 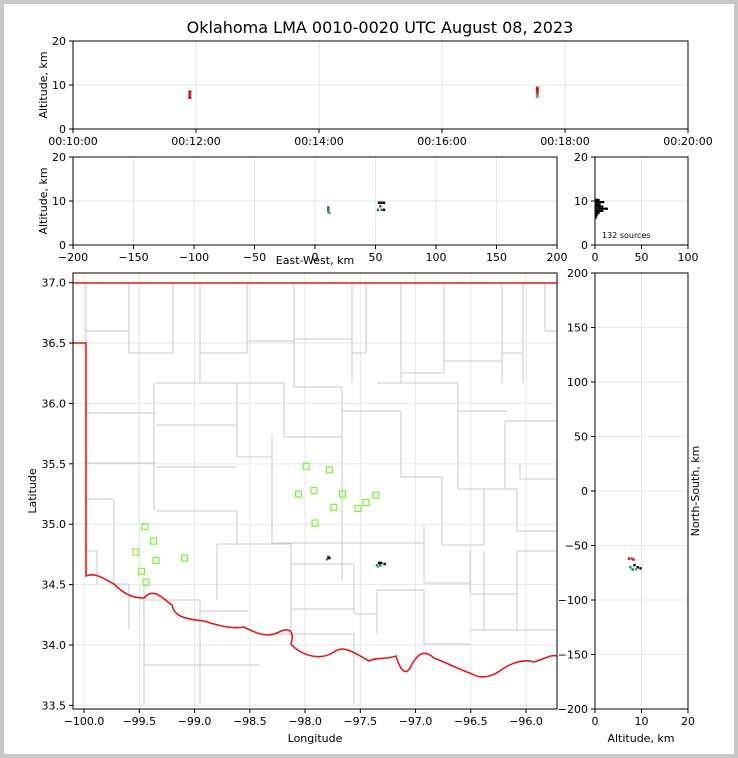 I want to click on latitude-tick-label: 33.5, so click(x=54, y=705).